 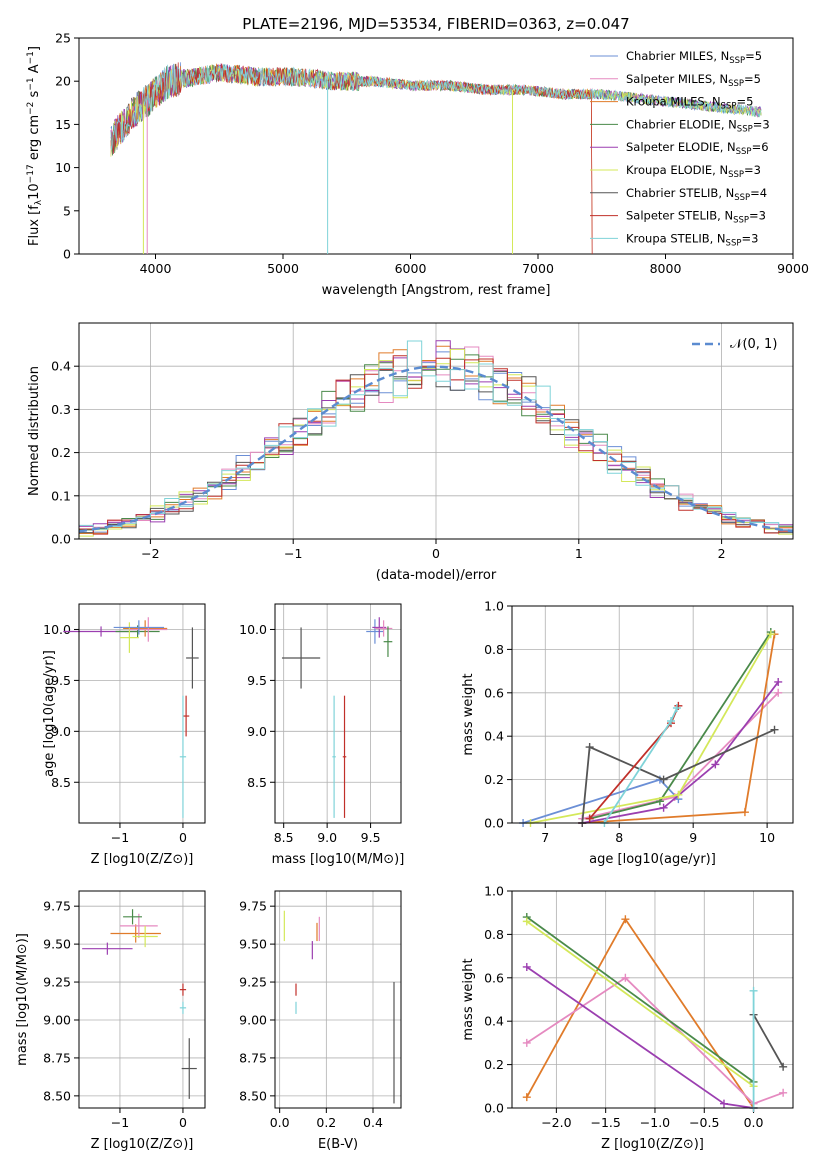 I want to click on x-axis-label: age [log10(age/yr)], so click(x=652, y=859).